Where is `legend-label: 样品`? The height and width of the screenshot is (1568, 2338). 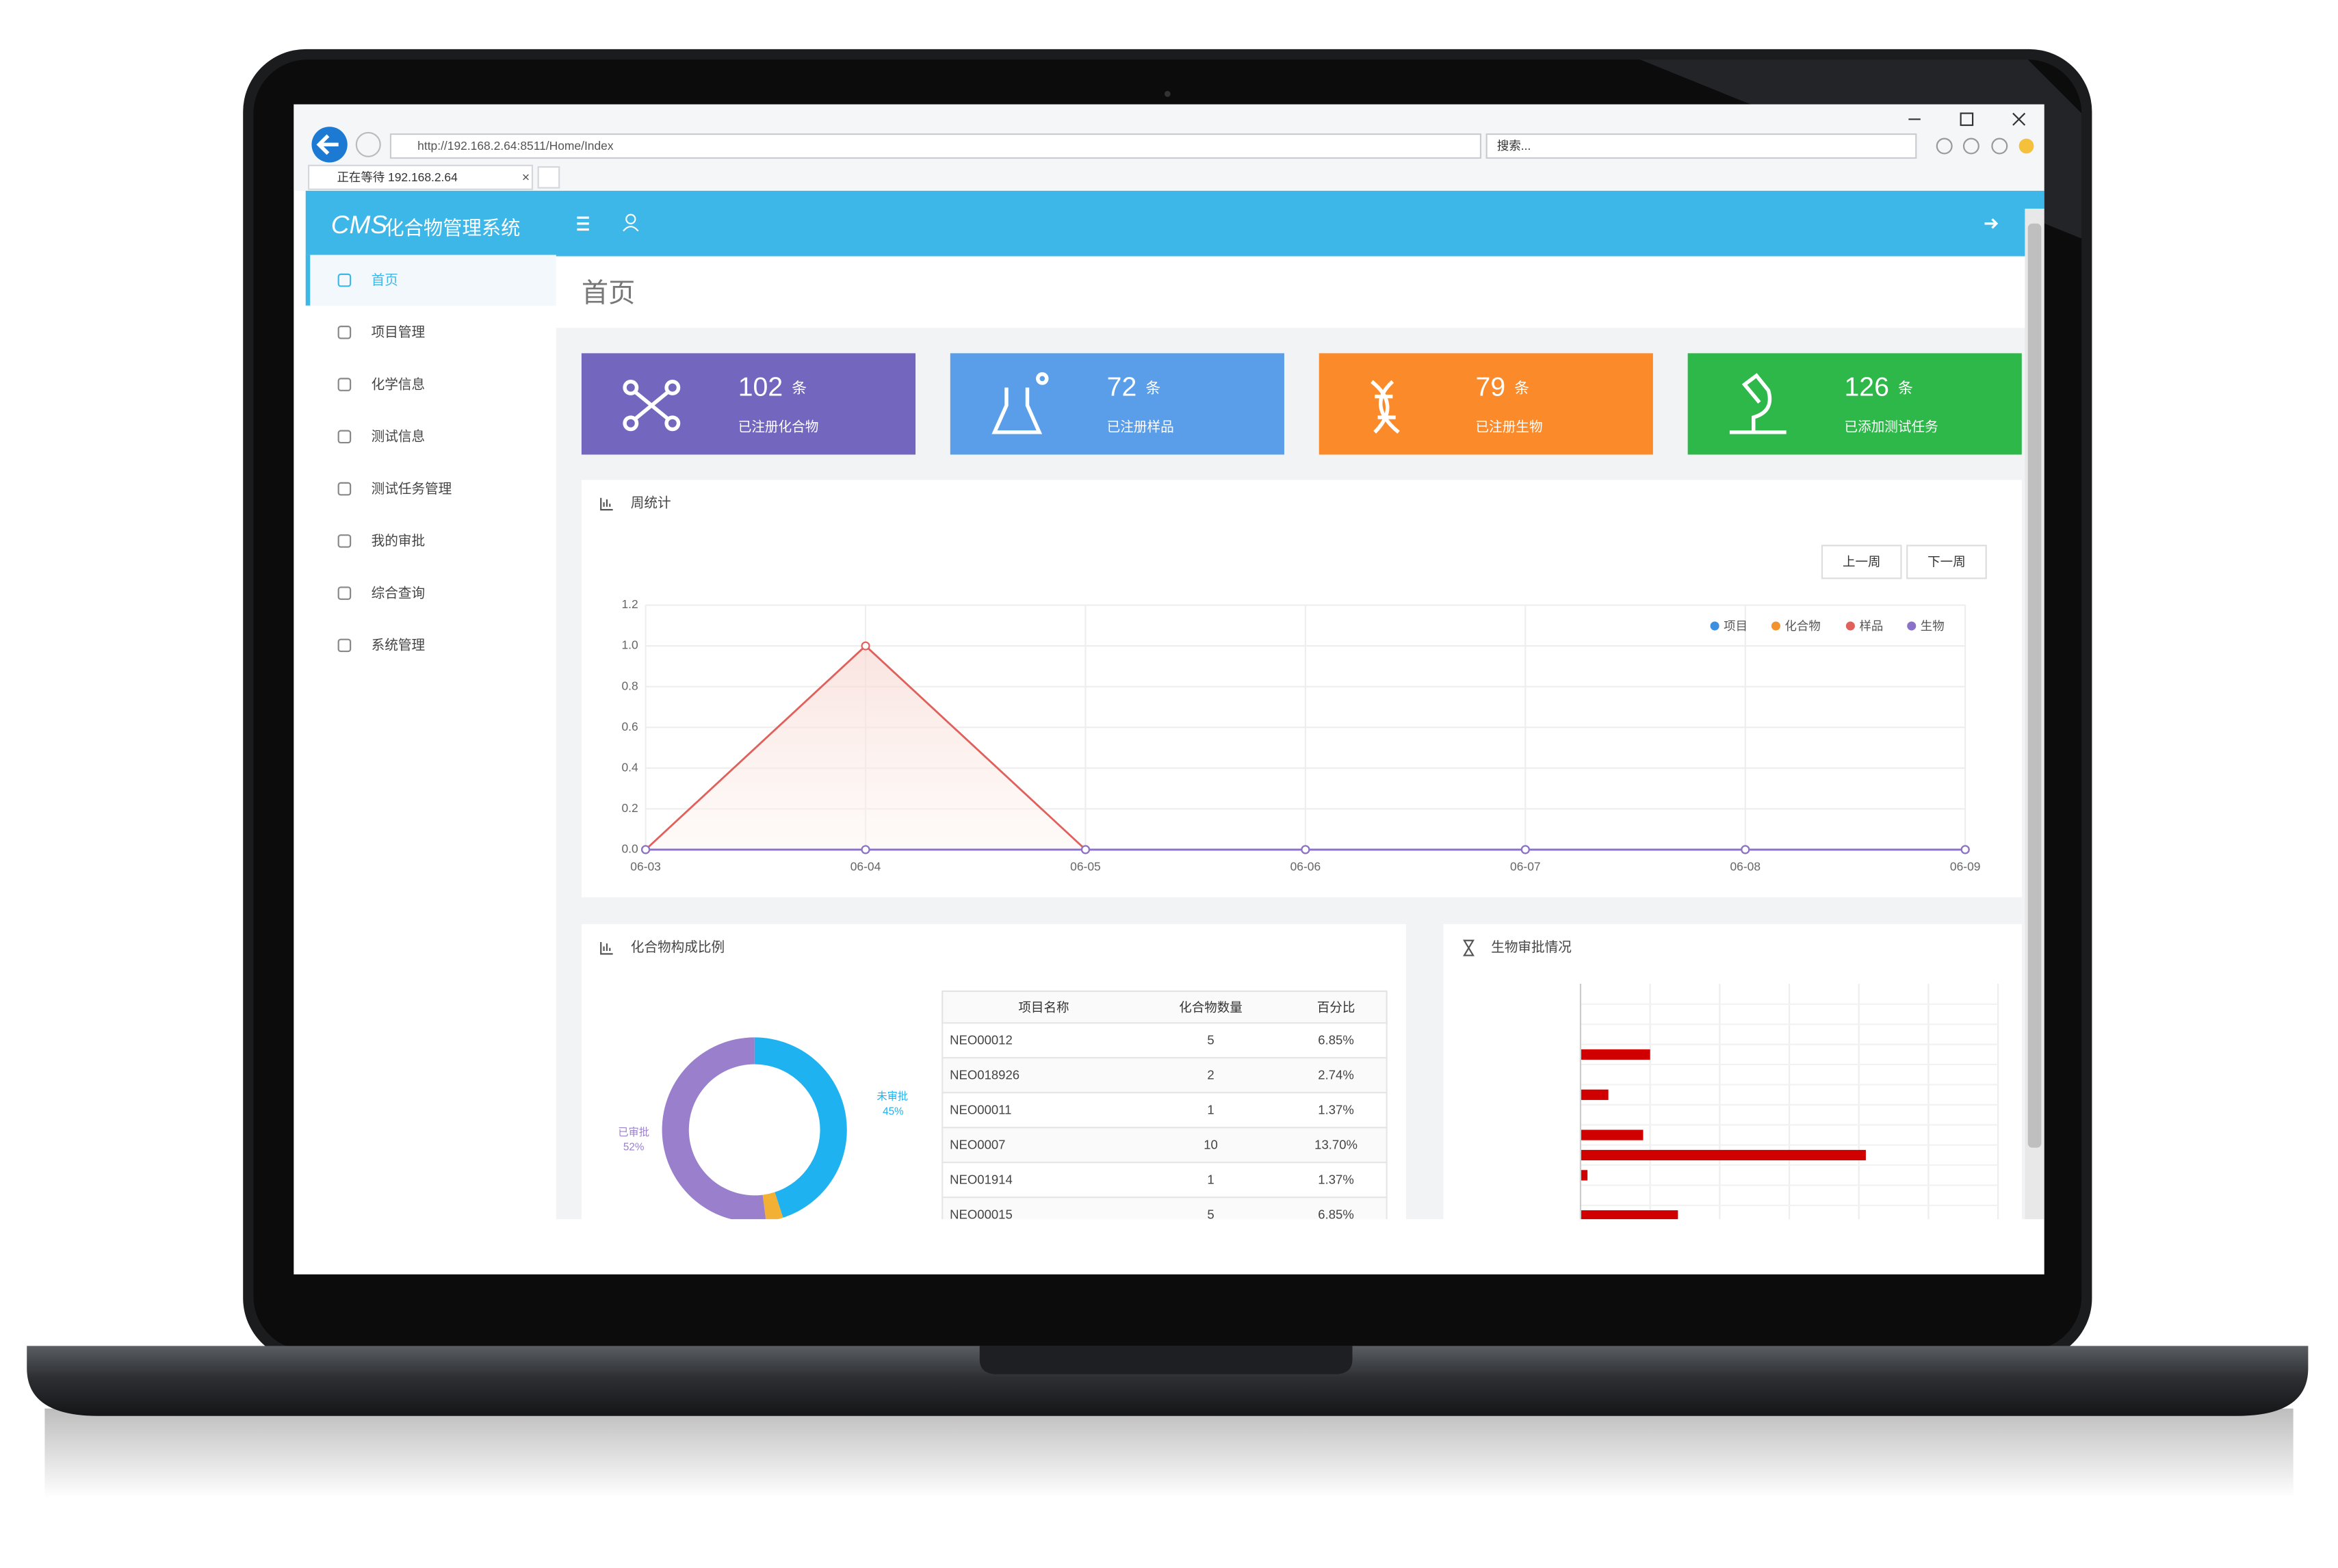 legend-label: 样品 is located at coordinates (1871, 626).